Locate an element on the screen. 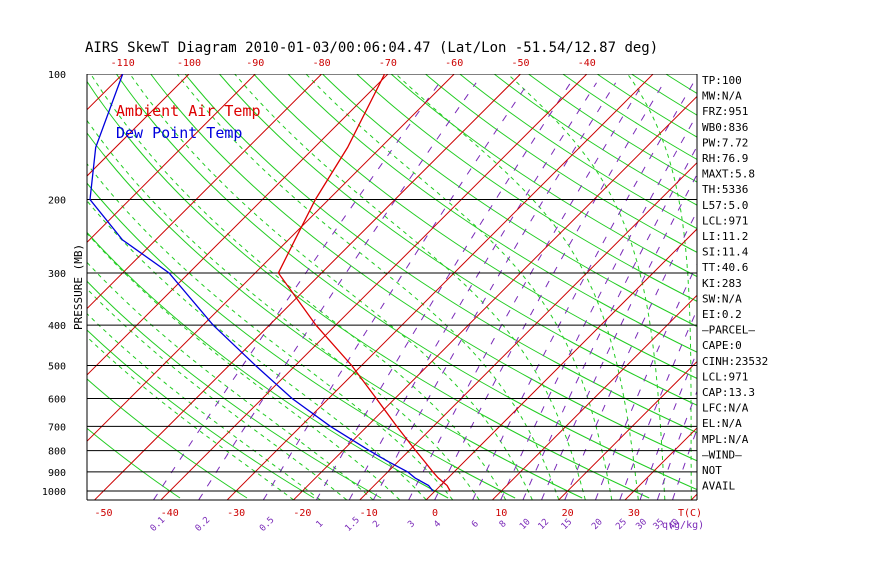 The height and width of the screenshot is (564, 870). index-label: EL:N/A is located at coordinates (722, 423).